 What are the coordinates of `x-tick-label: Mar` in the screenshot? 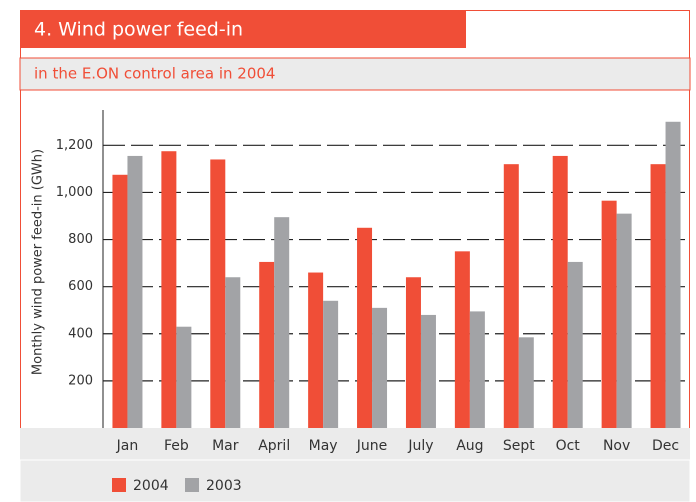 It's located at (225, 446).